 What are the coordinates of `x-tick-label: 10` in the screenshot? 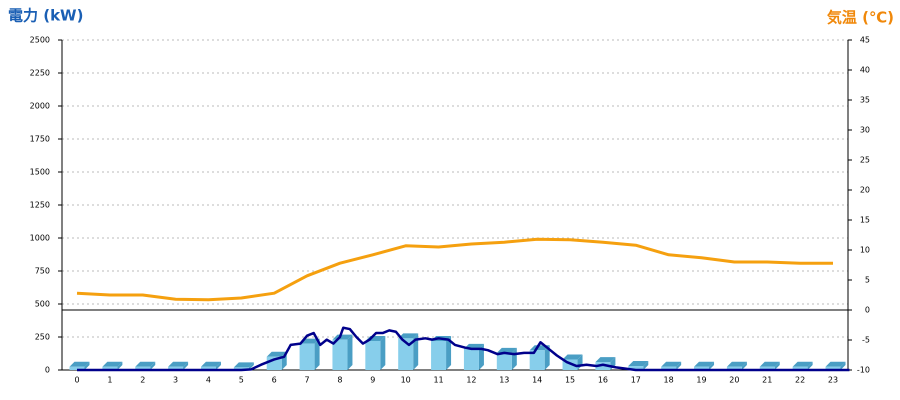 It's located at (406, 380).